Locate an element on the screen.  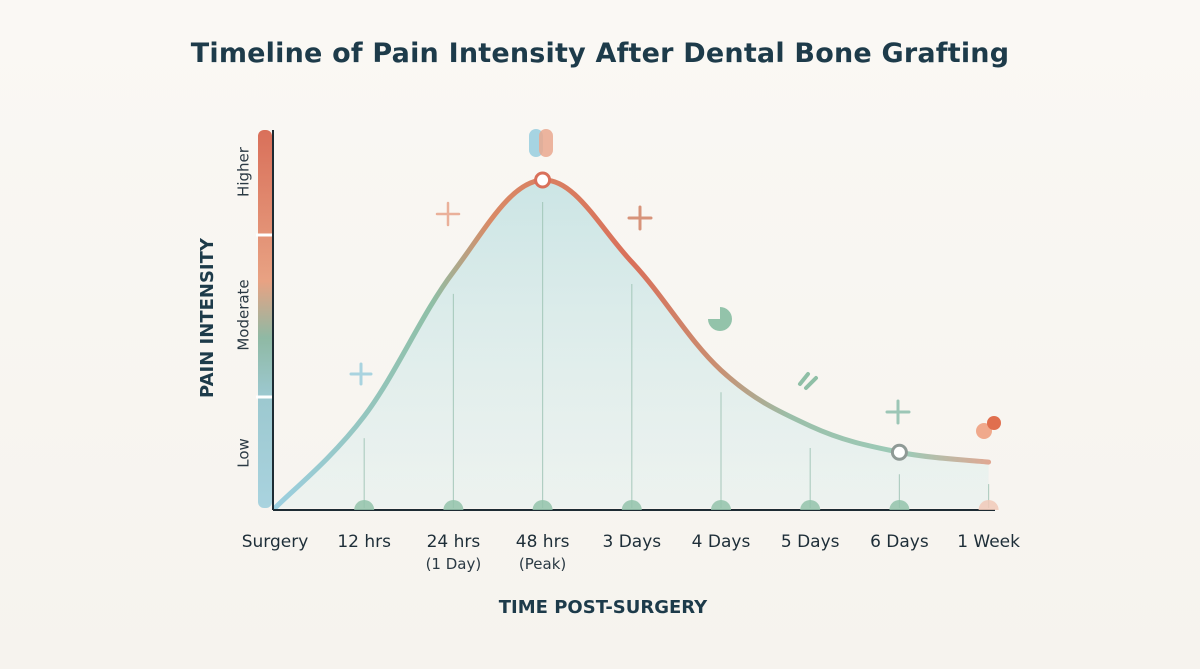
x-tick-label: 24 hrs is located at coordinates (454, 542).